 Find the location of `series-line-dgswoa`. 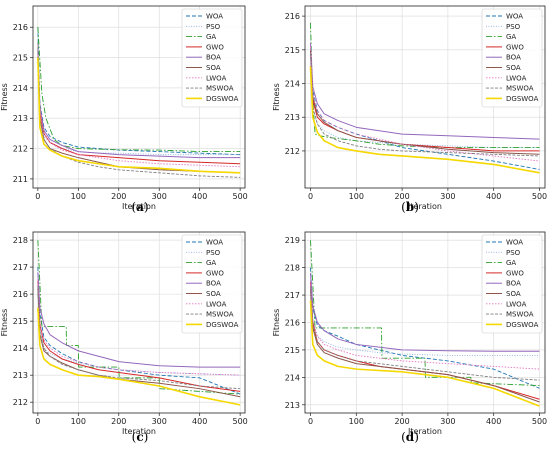

series-line-dgswoa is located at coordinates (424, 353).